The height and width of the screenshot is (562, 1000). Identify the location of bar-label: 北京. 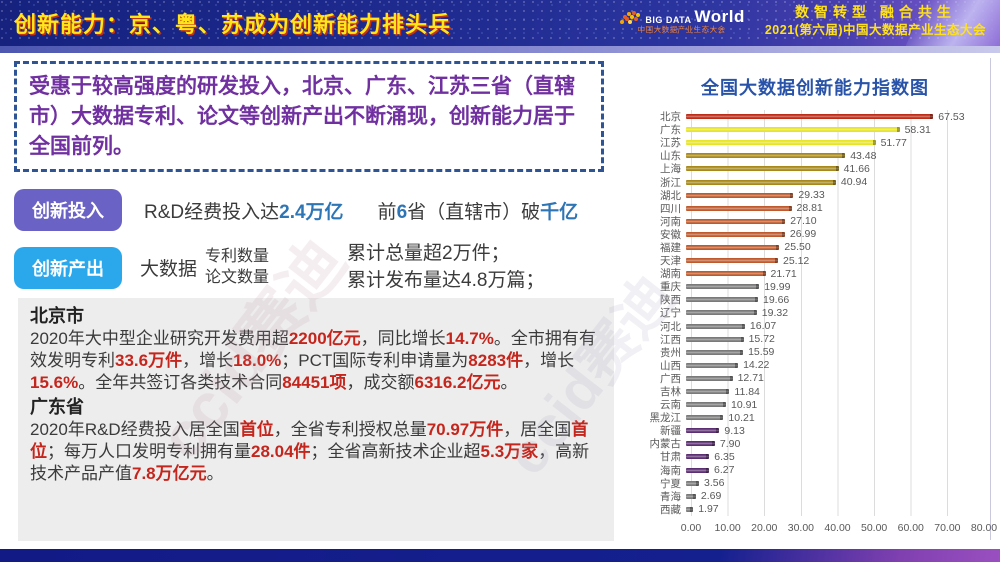
(670, 117).